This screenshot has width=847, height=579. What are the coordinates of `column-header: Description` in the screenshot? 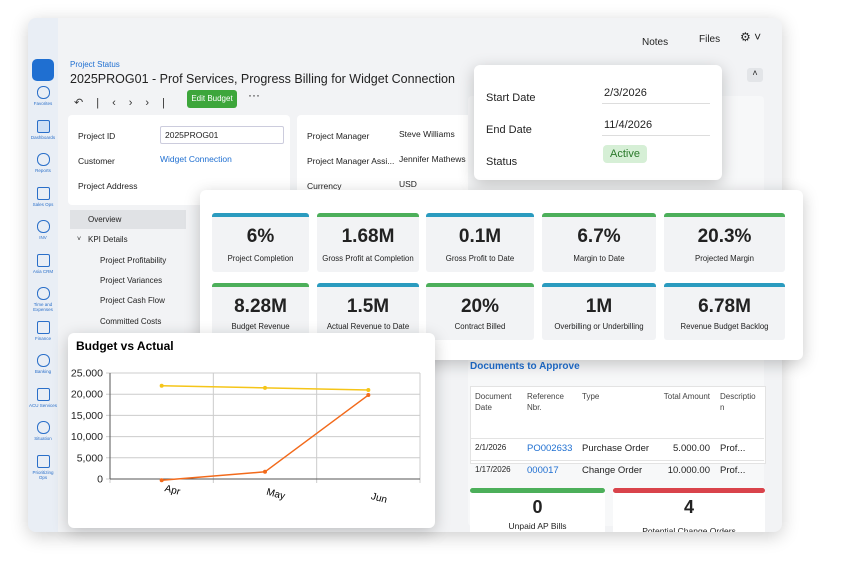 It's located at (738, 402).